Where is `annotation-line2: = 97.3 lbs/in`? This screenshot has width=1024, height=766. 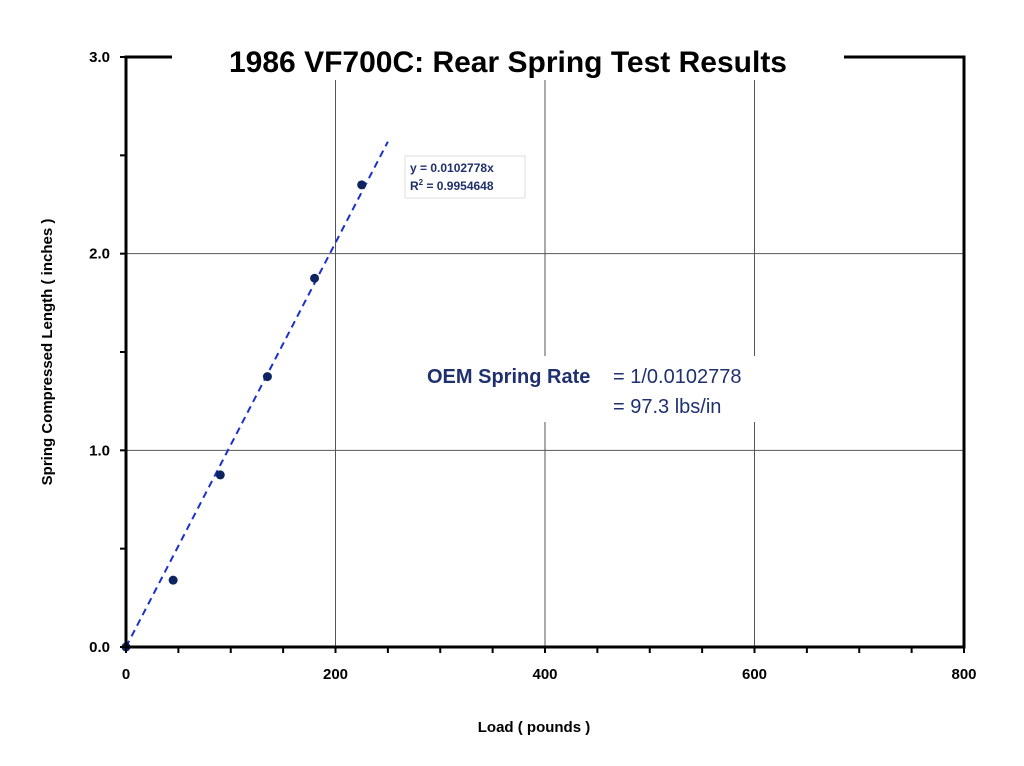 annotation-line2: = 97.3 lbs/in is located at coordinates (667, 407).